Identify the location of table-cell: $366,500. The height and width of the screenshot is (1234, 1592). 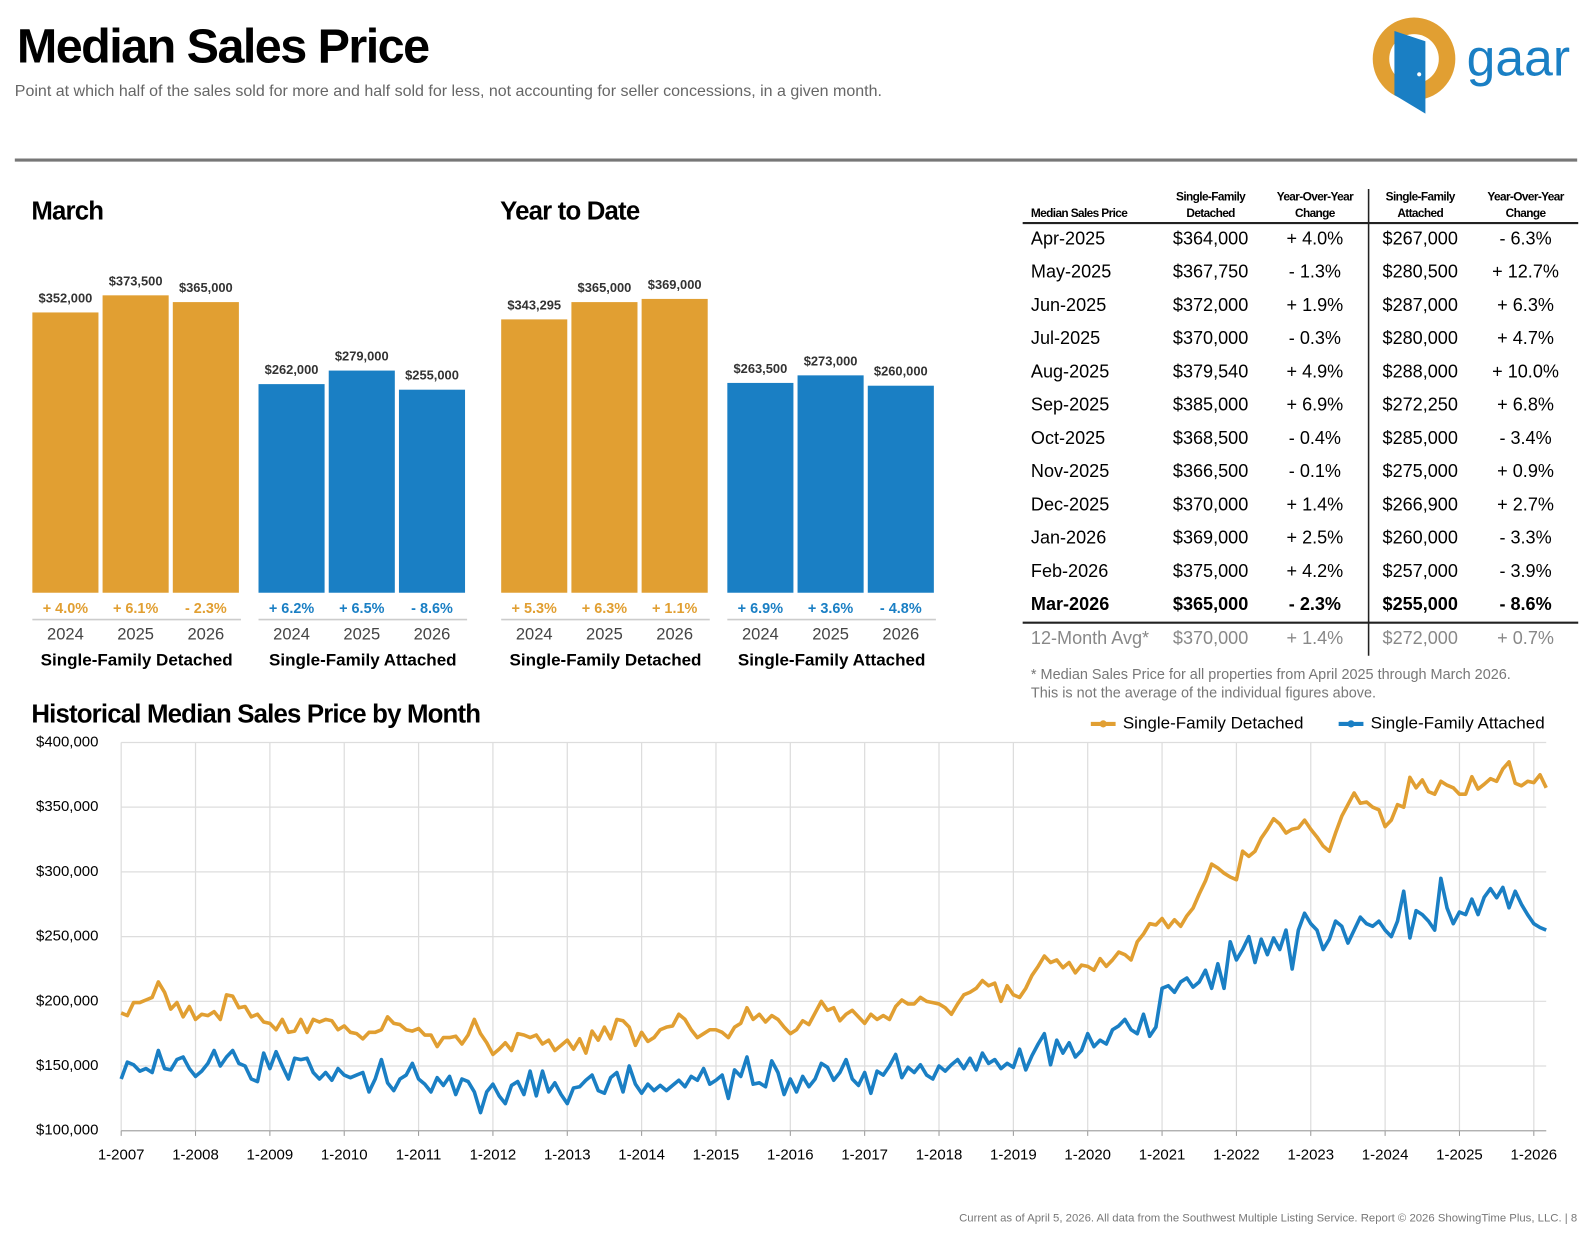
(1210, 471).